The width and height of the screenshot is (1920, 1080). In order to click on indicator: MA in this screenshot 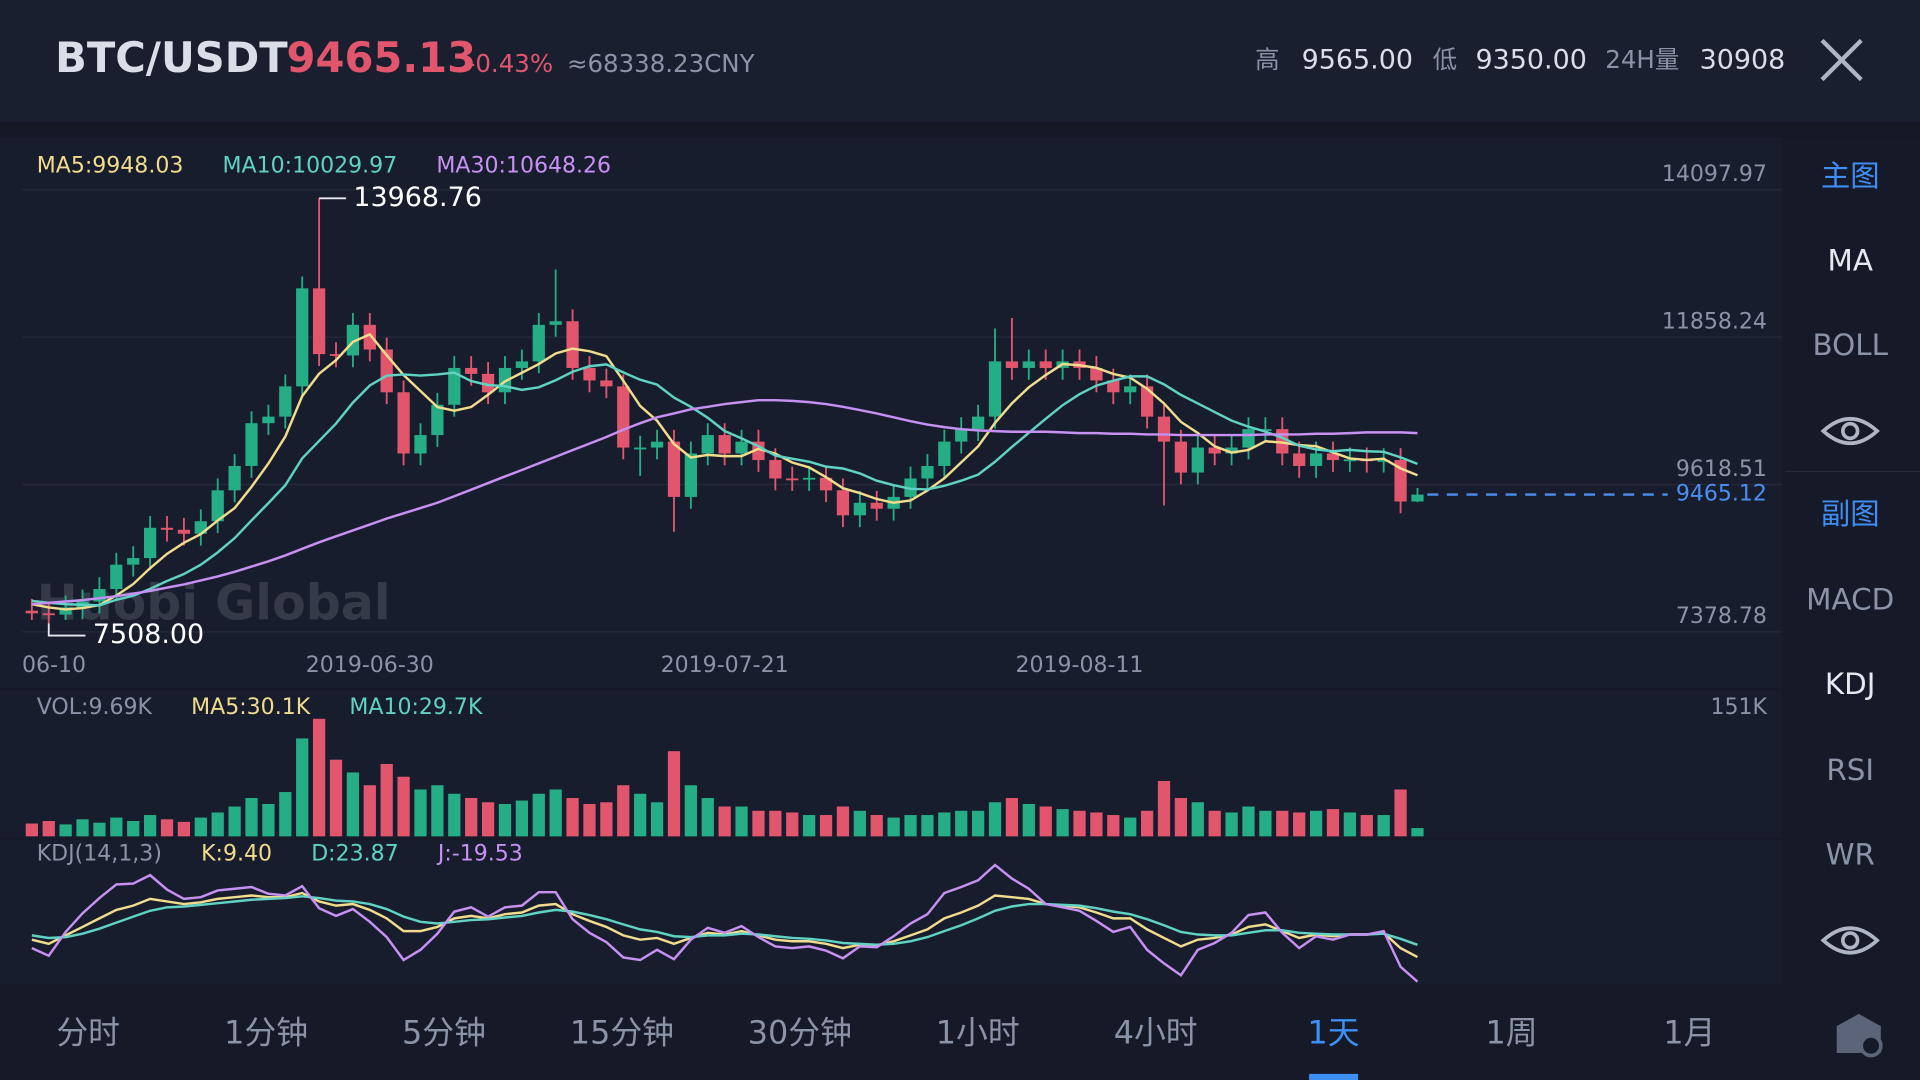, I will do `click(1849, 261)`.